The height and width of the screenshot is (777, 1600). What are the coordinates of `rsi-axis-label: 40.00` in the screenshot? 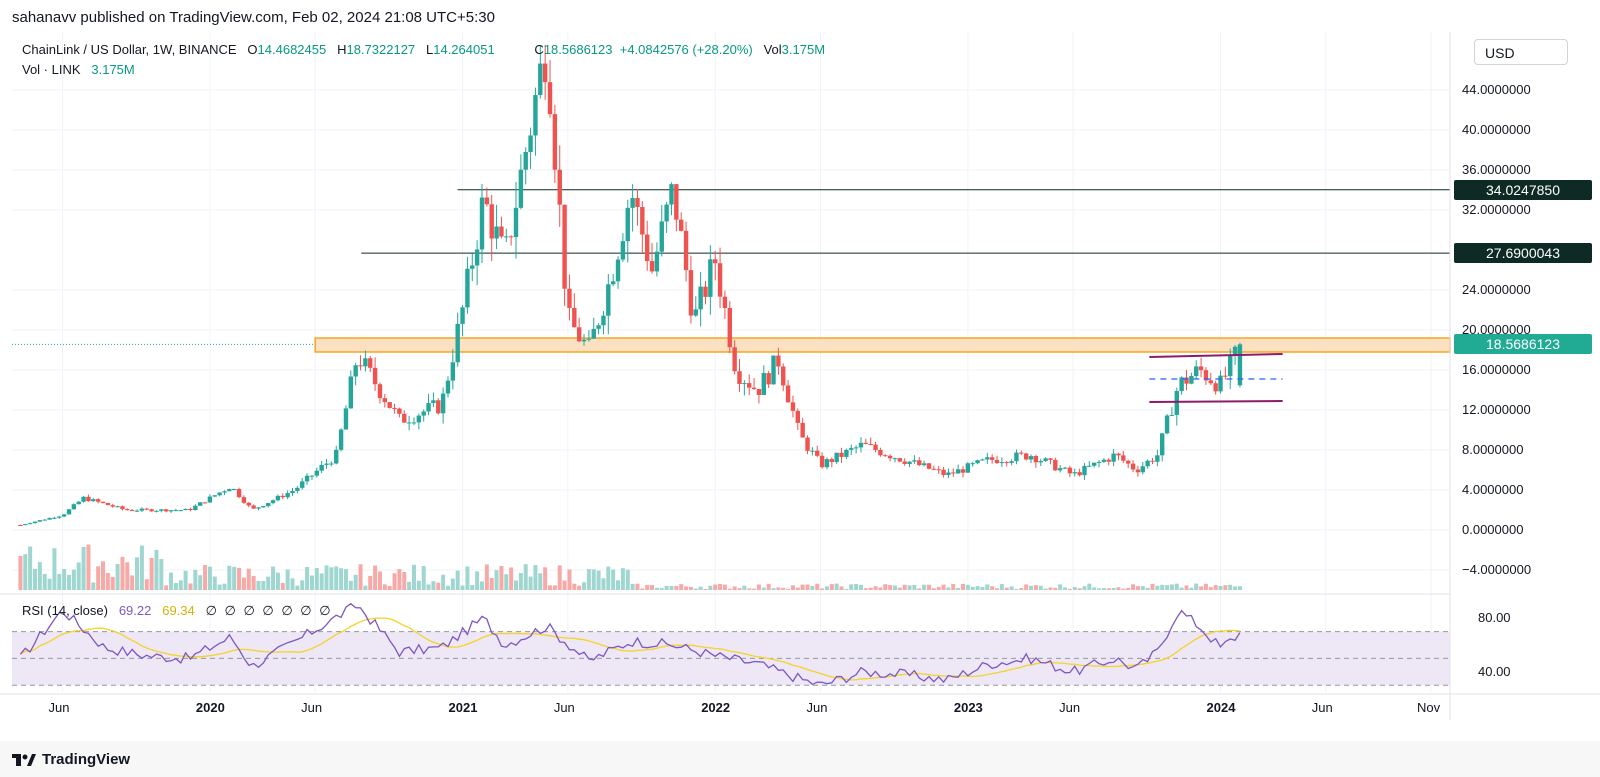 It's located at (1494, 671).